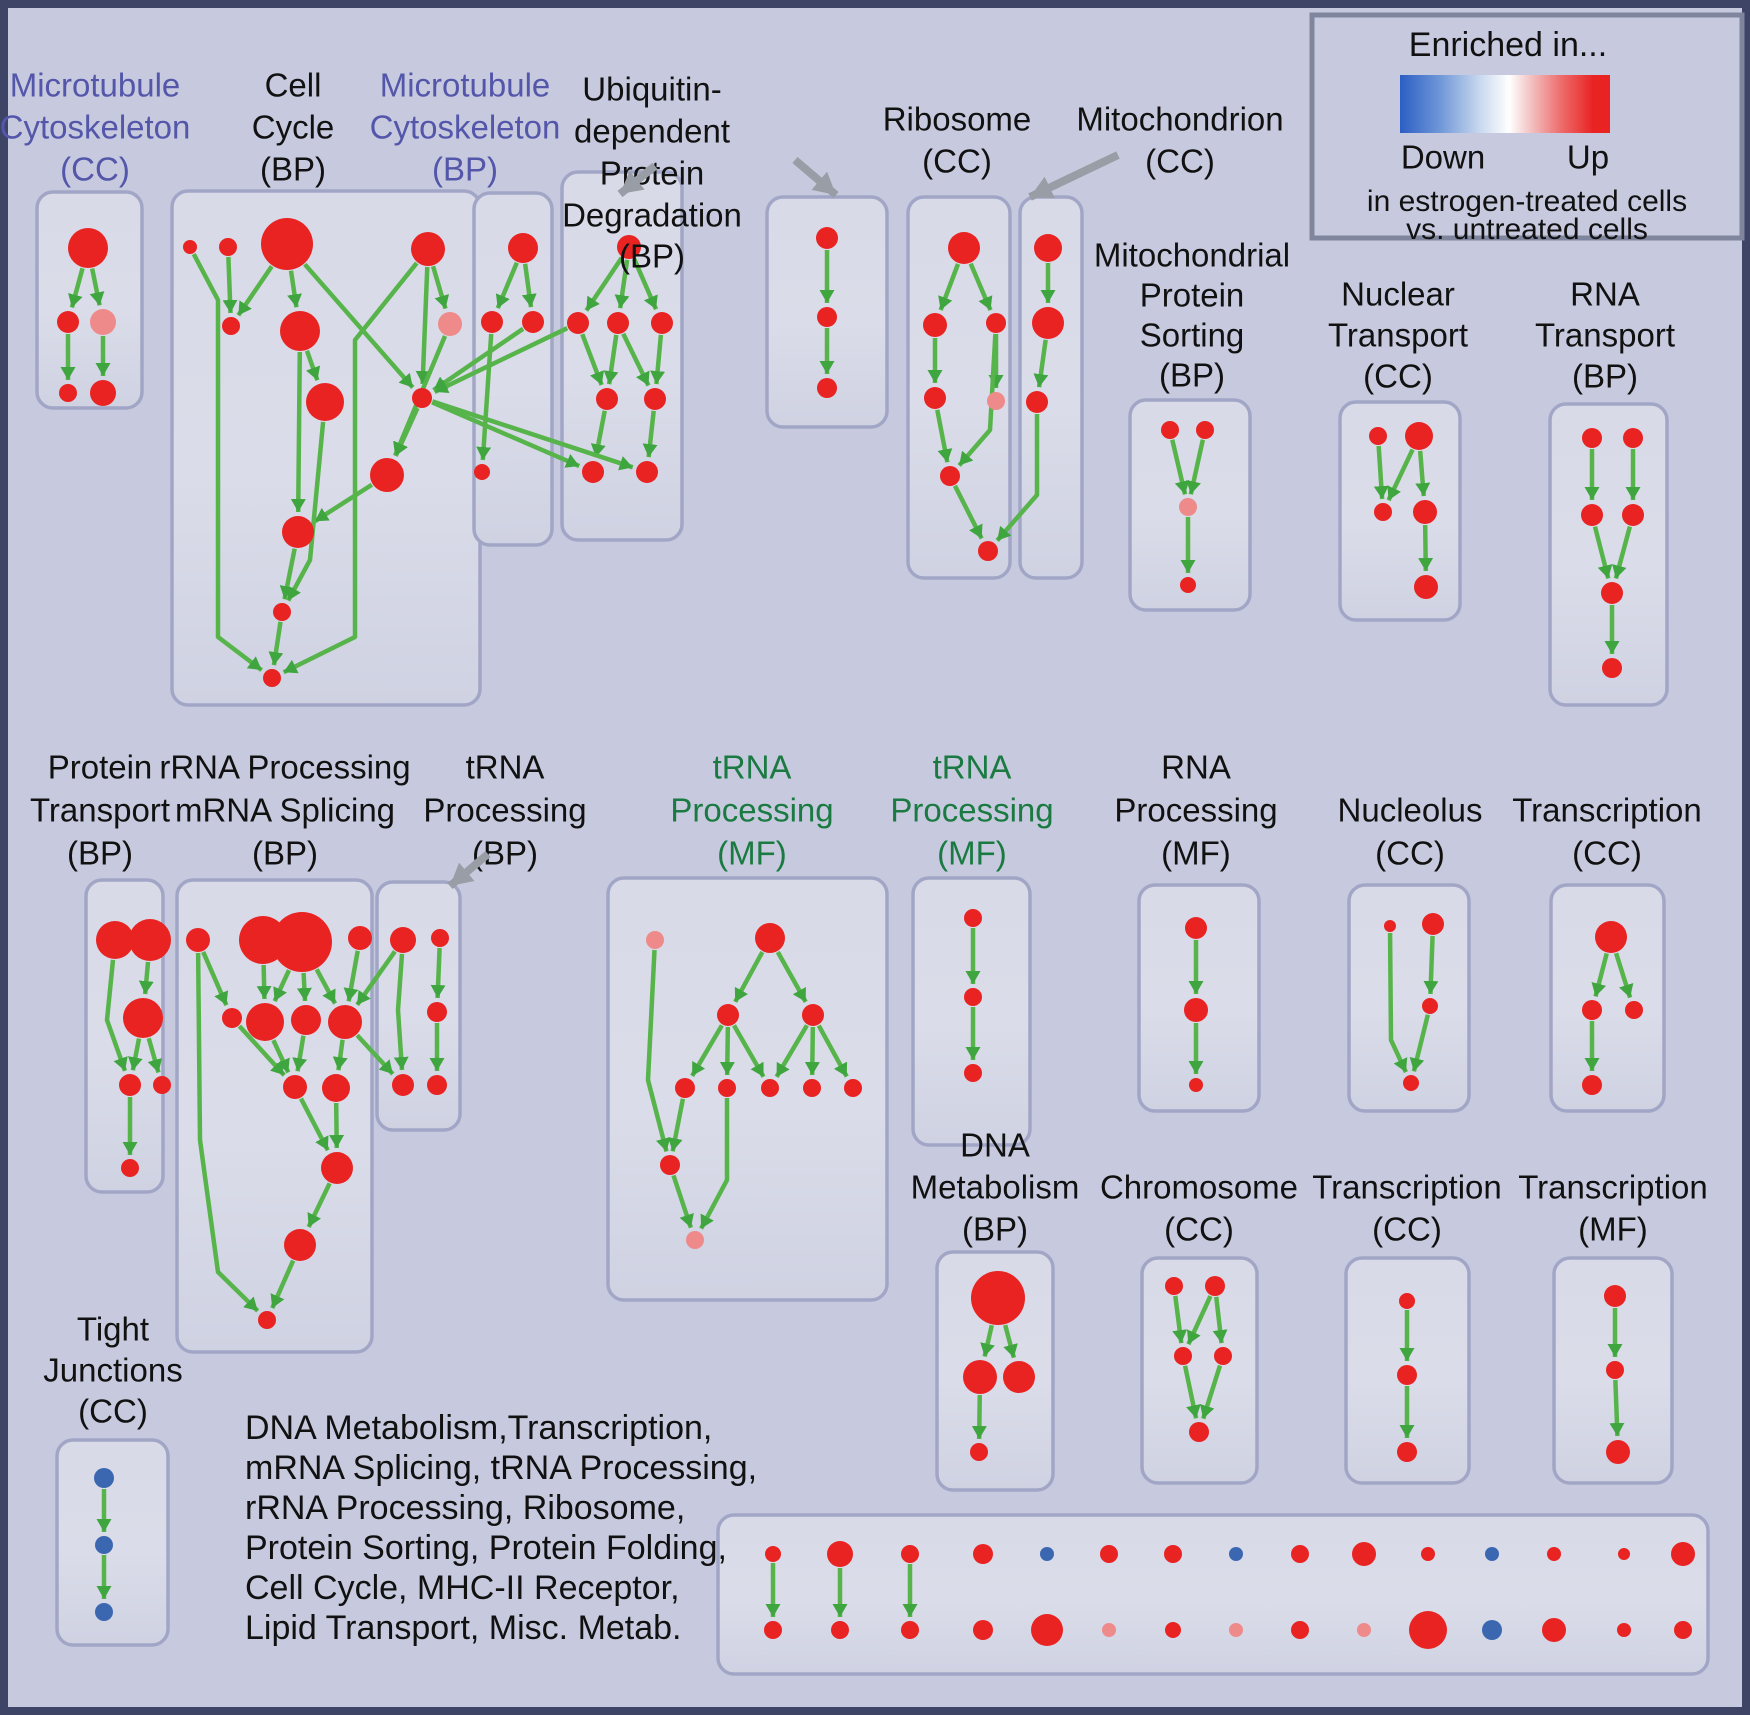  What do you see at coordinates (465, 1508) in the screenshot?
I see `misc-terms-text-line2: rRNA Processing, Ribosome,` at bounding box center [465, 1508].